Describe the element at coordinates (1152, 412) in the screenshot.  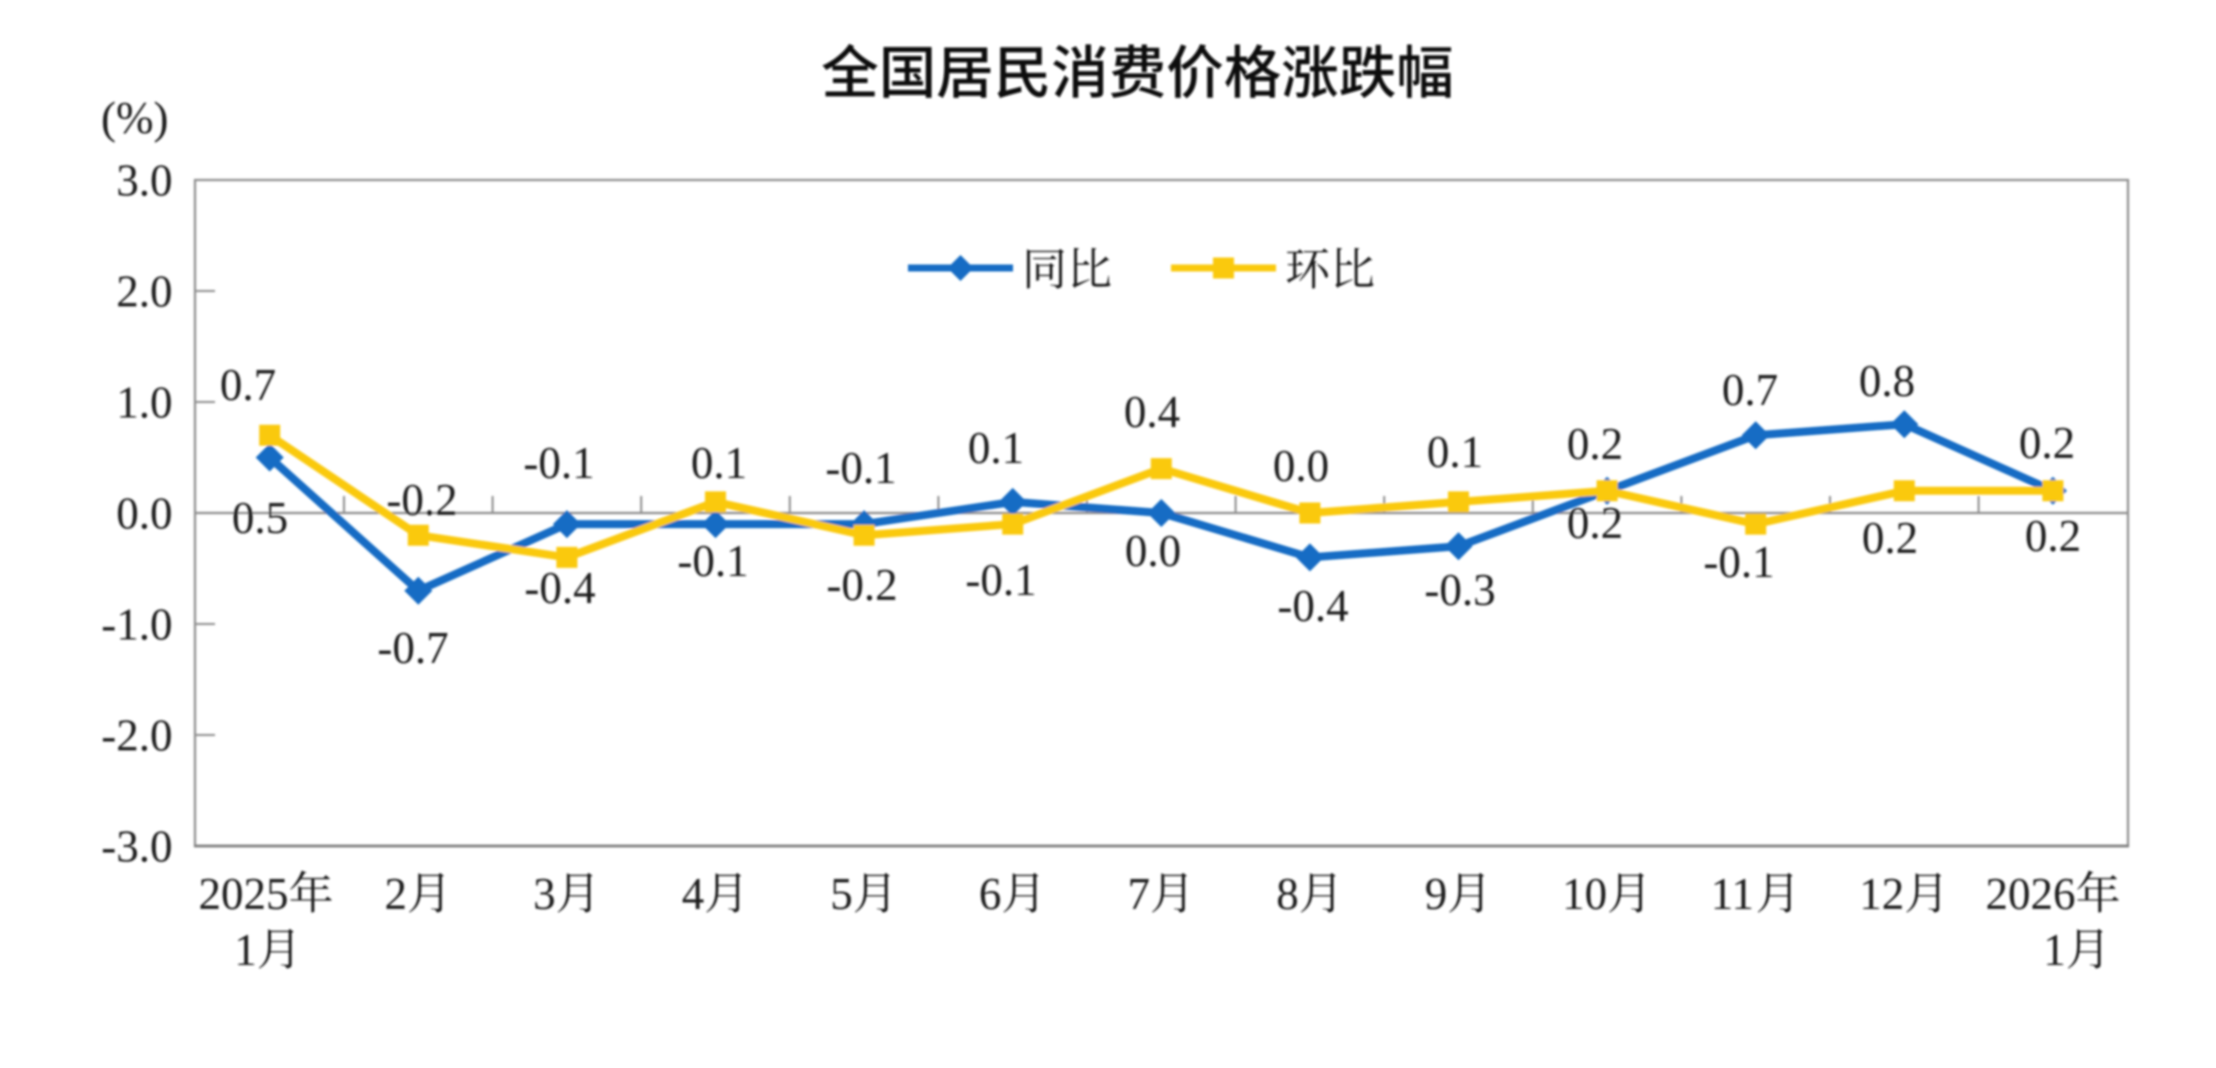
I see `svg-text: 0.4` at that location.